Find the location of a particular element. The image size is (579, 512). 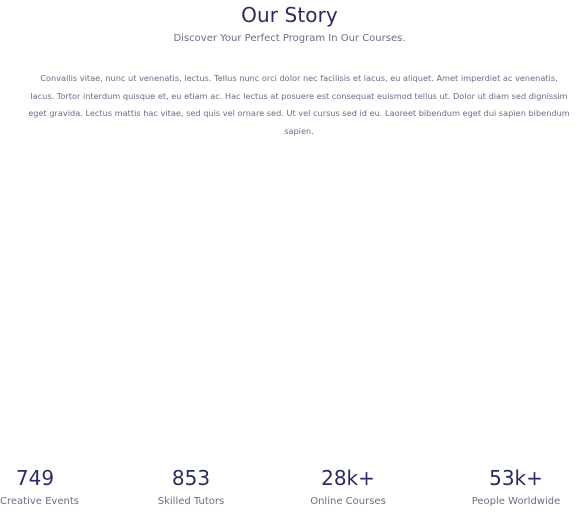

stat-label: People Worldwide is located at coordinates (516, 501).